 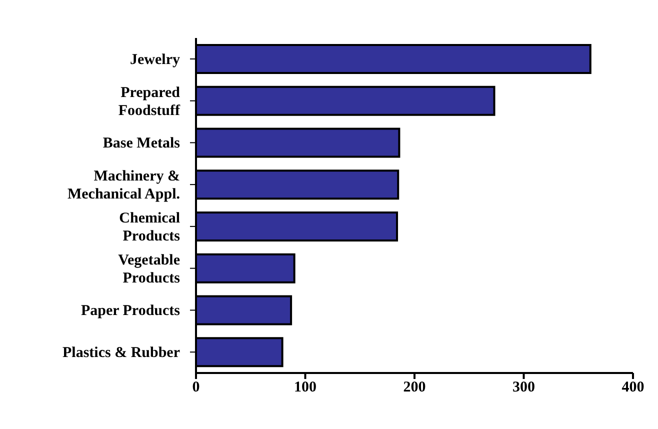 What do you see at coordinates (149, 269) in the screenshot?
I see `y-tick-label: Vegetable Products` at bounding box center [149, 269].